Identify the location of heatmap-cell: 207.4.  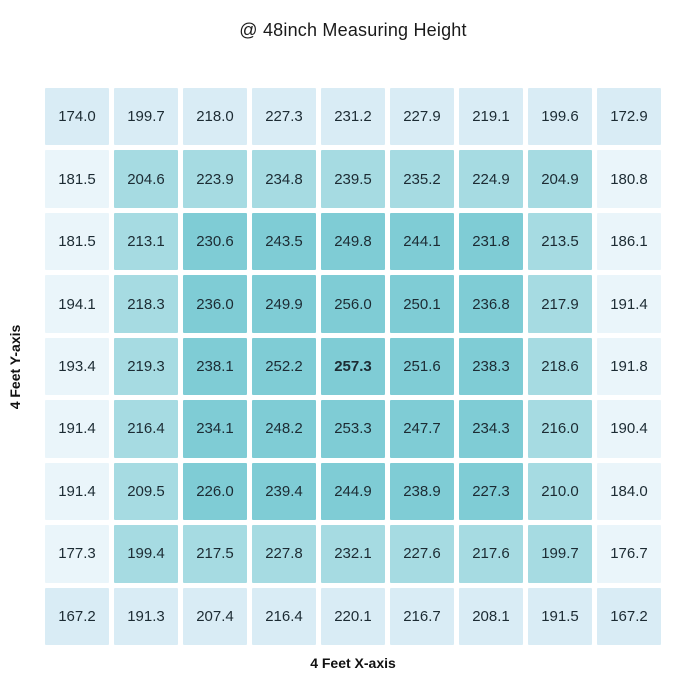
(215, 616).